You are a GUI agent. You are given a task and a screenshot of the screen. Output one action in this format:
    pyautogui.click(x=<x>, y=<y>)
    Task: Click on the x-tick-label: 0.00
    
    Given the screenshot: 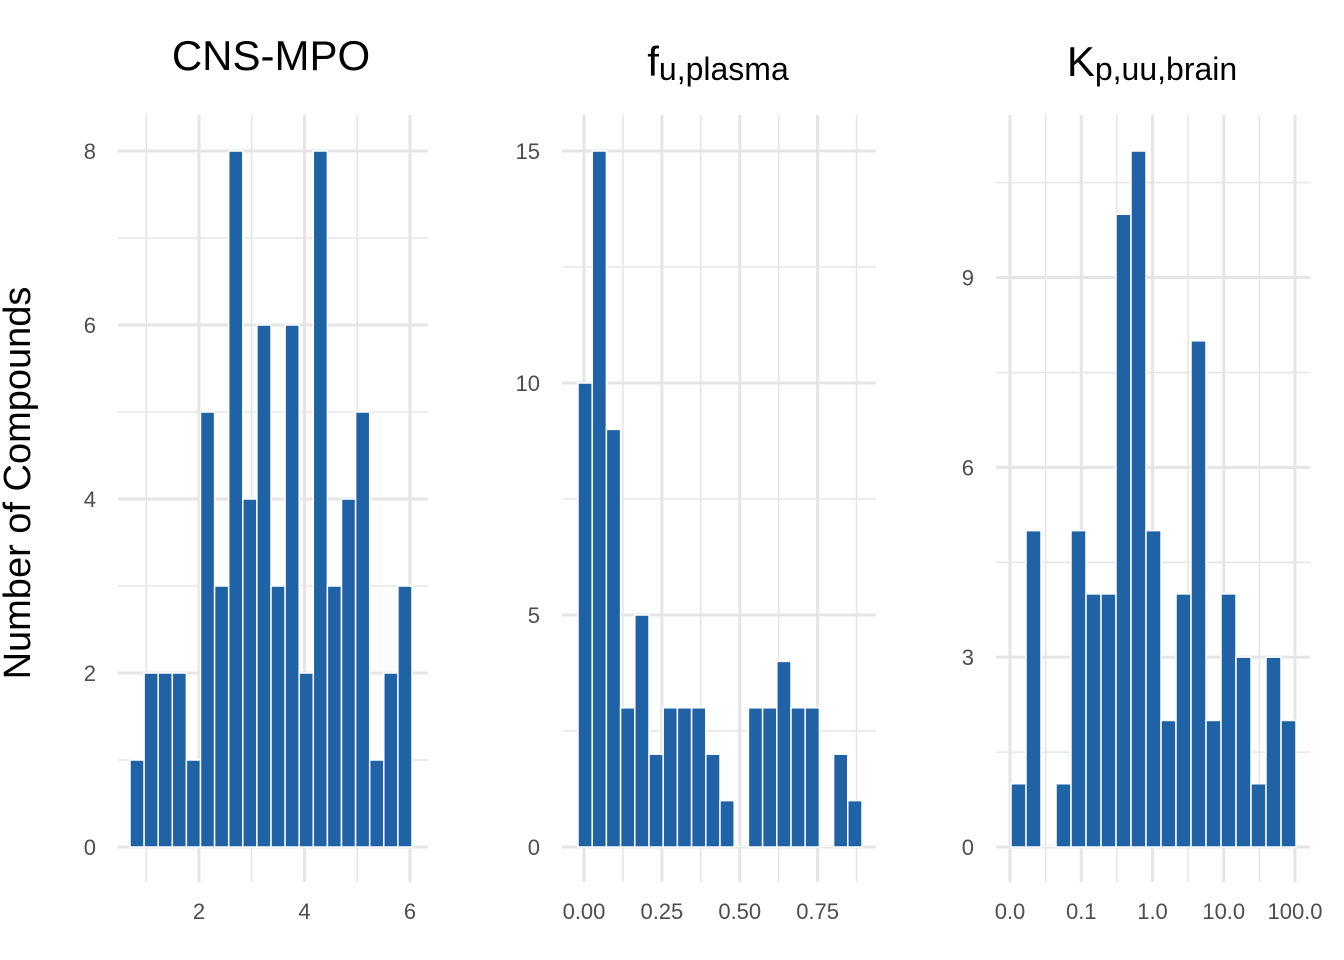 What is the action you would take?
    pyautogui.click(x=584, y=911)
    